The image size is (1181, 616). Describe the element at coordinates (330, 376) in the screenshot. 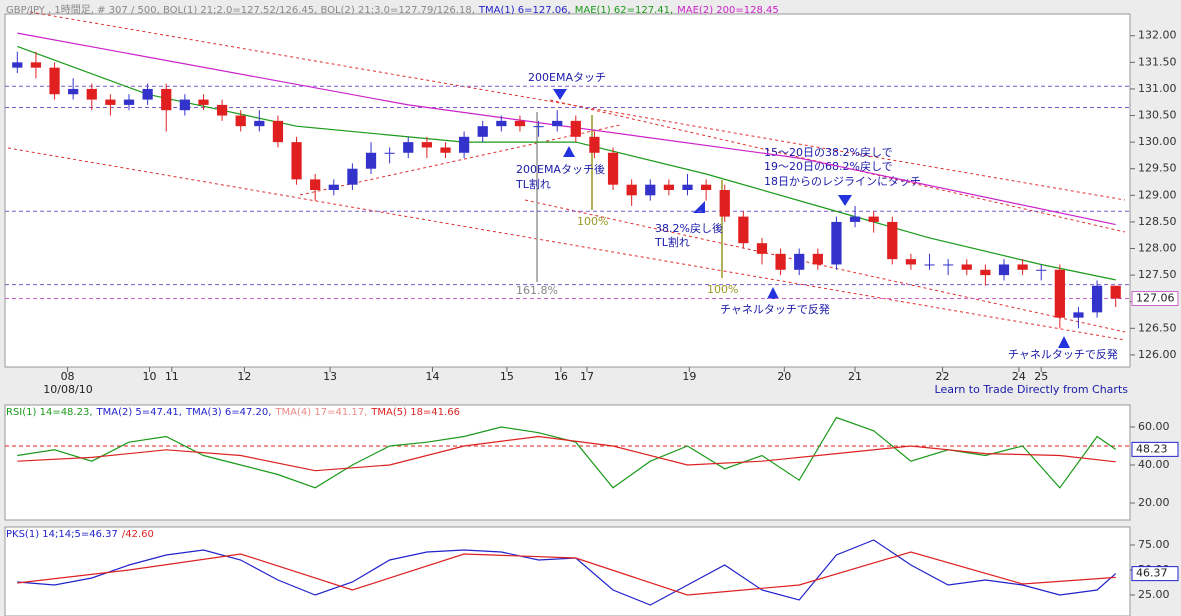

I see `x-tick-label: 13` at that location.